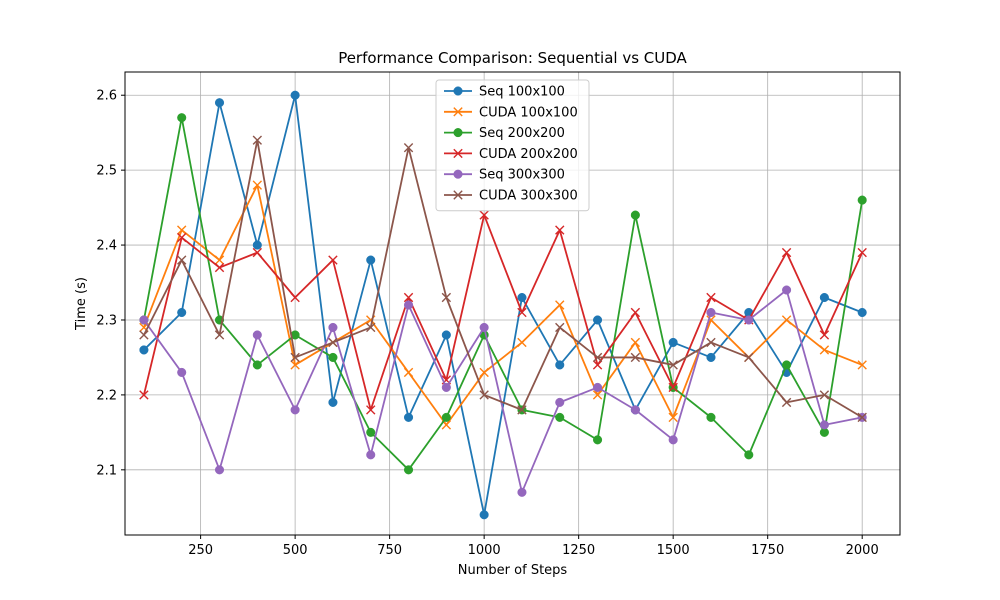 Image resolution: width=1000 pixels, height=600 pixels. I want to click on x-axis-label: Number of Steps, so click(513, 570).